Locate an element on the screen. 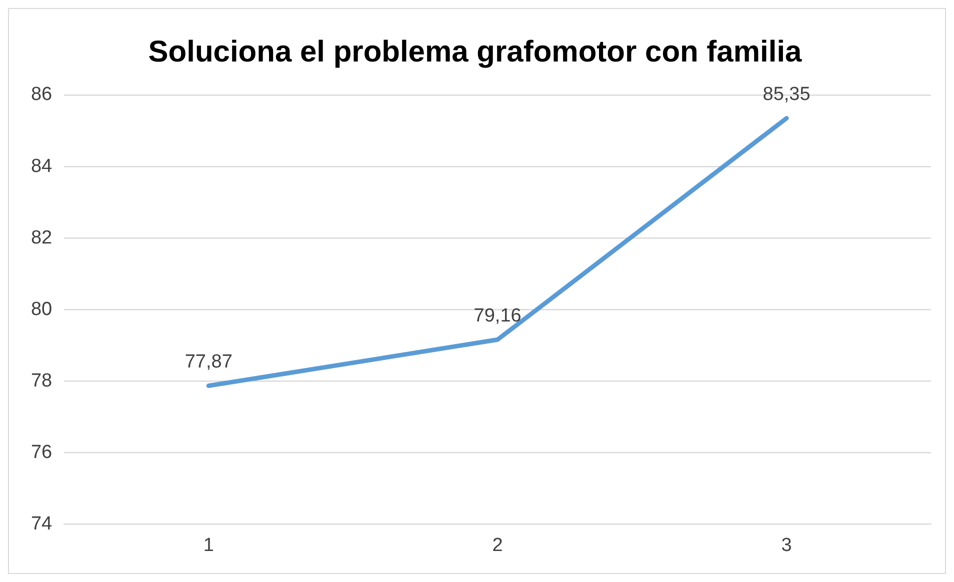 Image resolution: width=954 pixels, height=582 pixels. x-tick-label: 3 is located at coordinates (786, 545).